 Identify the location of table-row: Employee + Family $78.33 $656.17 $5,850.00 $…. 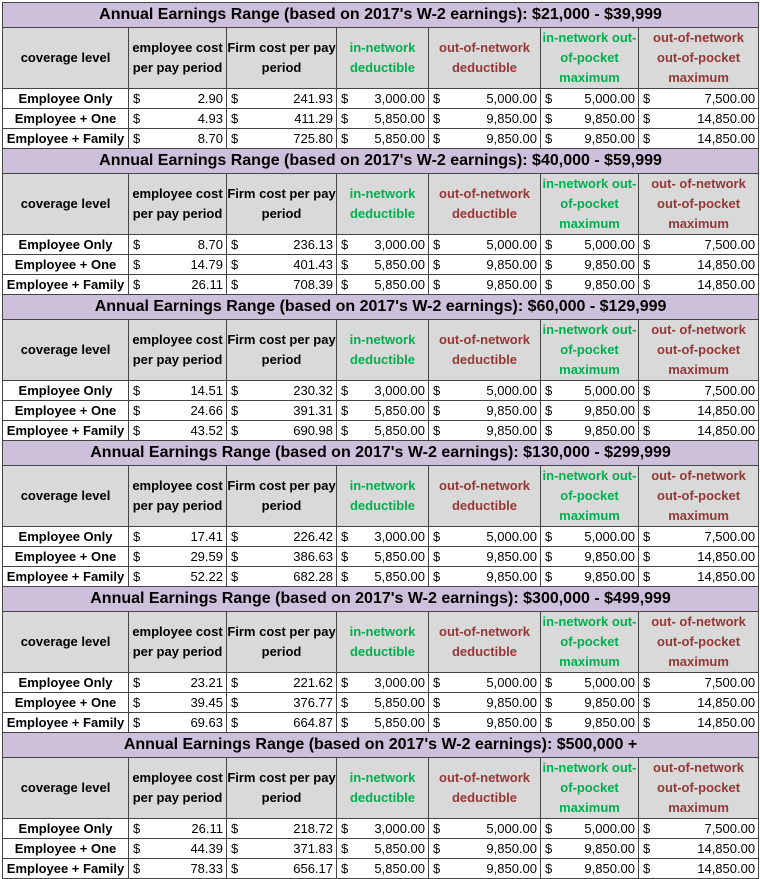
(381, 868).